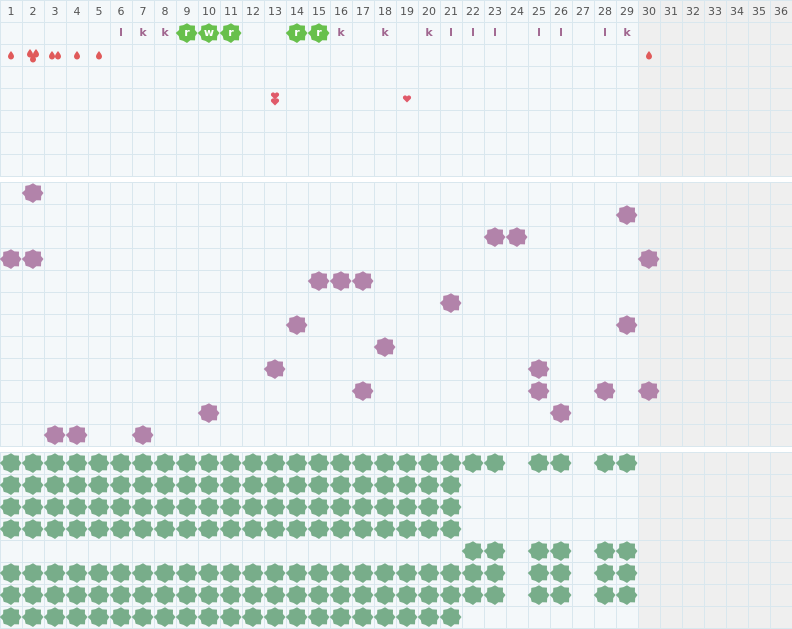 This screenshot has height=629, width=792. I want to click on heart-icon, so click(407, 99).